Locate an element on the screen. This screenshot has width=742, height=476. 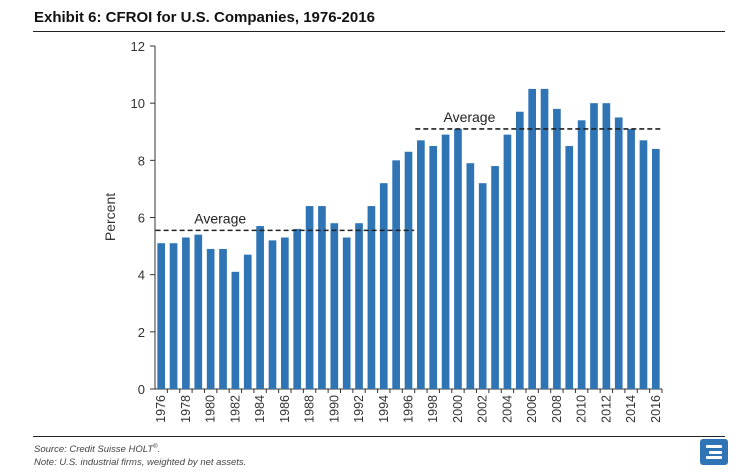
bar-2000 is located at coordinates (458, 258).